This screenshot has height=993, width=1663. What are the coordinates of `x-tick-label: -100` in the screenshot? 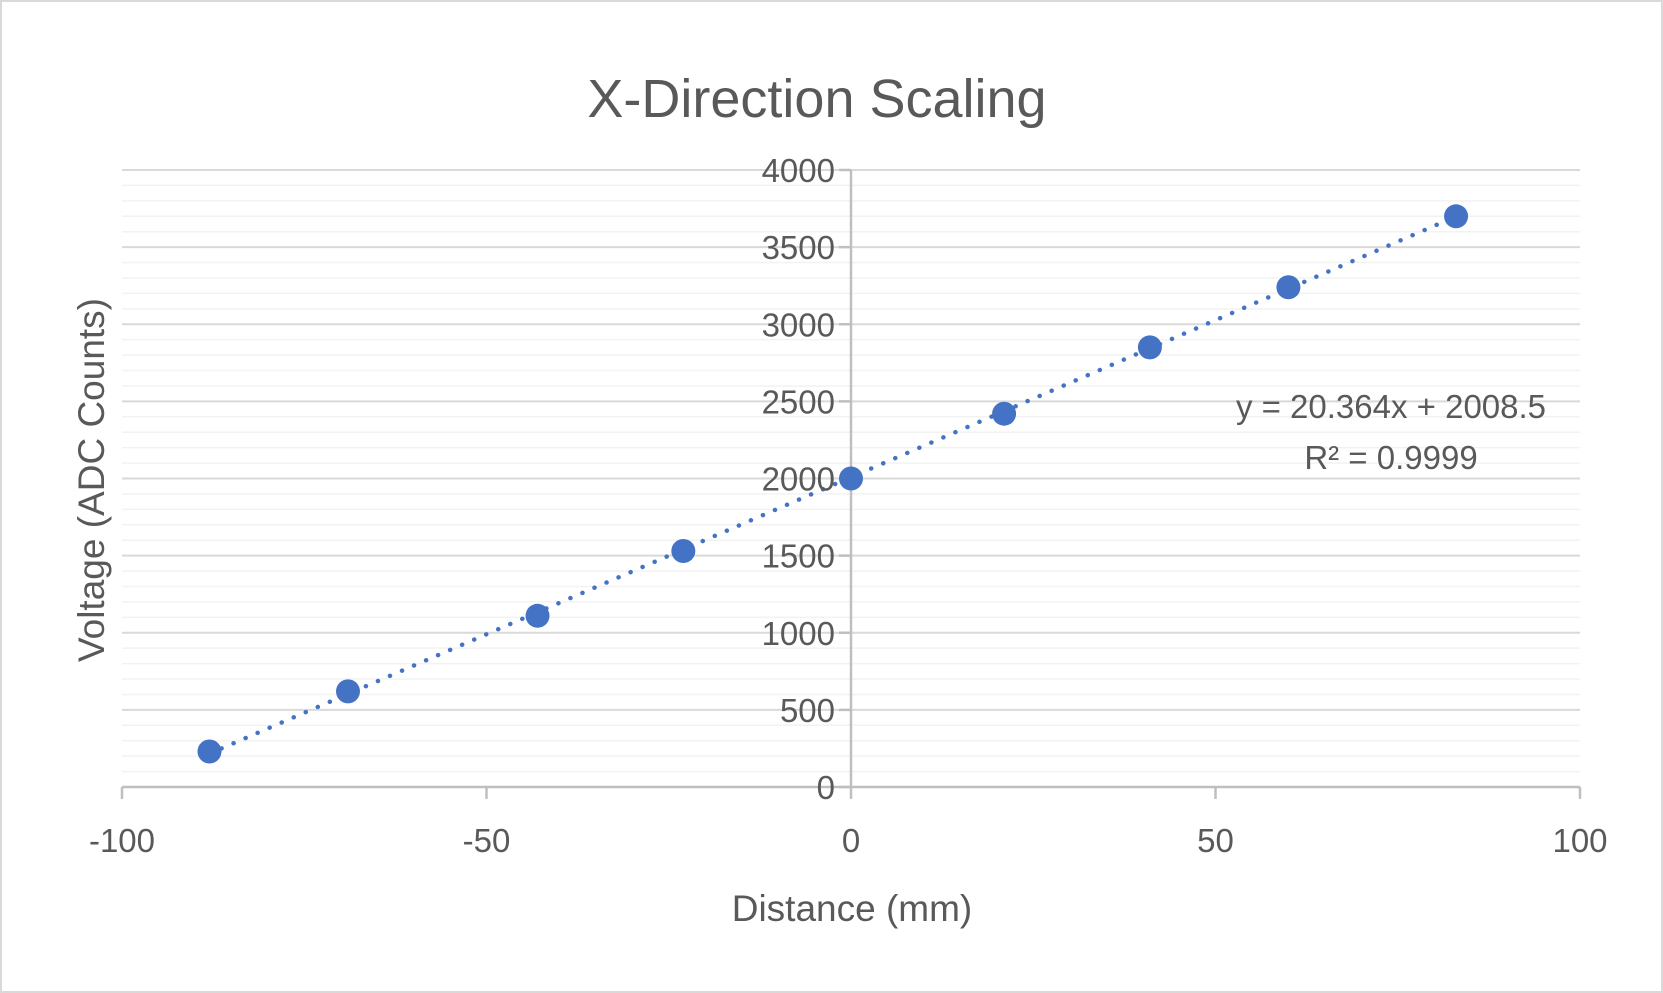 It's located at (122, 840).